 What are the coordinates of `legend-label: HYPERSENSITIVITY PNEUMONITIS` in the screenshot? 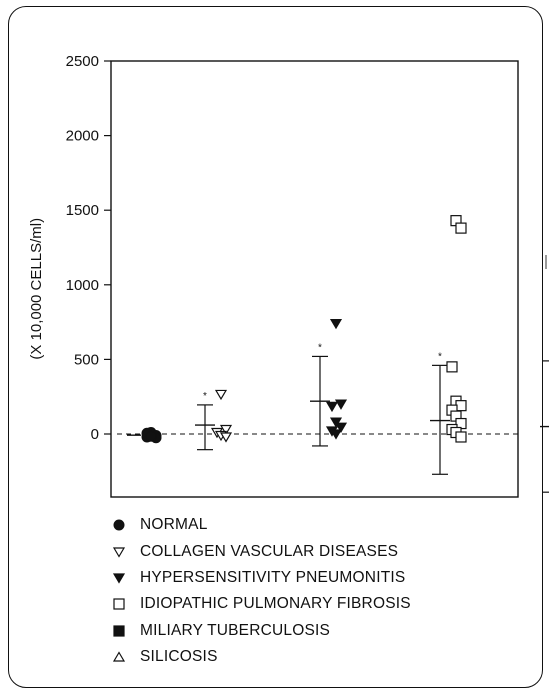 It's located at (273, 577).